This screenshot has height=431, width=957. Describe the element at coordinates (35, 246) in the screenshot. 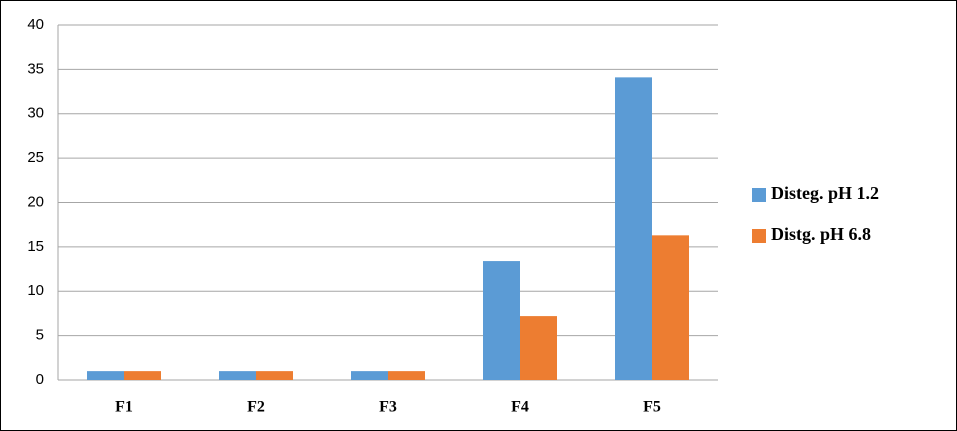

I see `y-tick-label: 15` at that location.